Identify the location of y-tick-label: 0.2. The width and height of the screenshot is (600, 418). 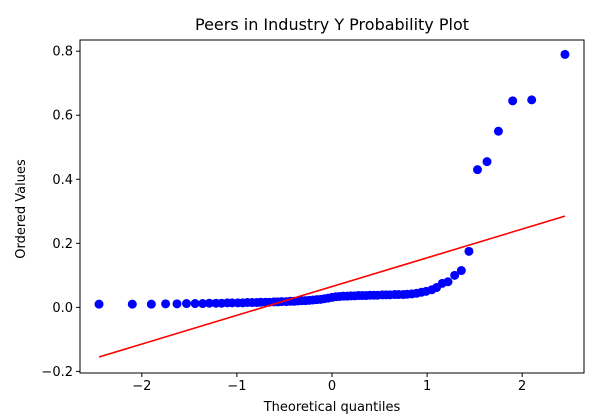
(62, 244).